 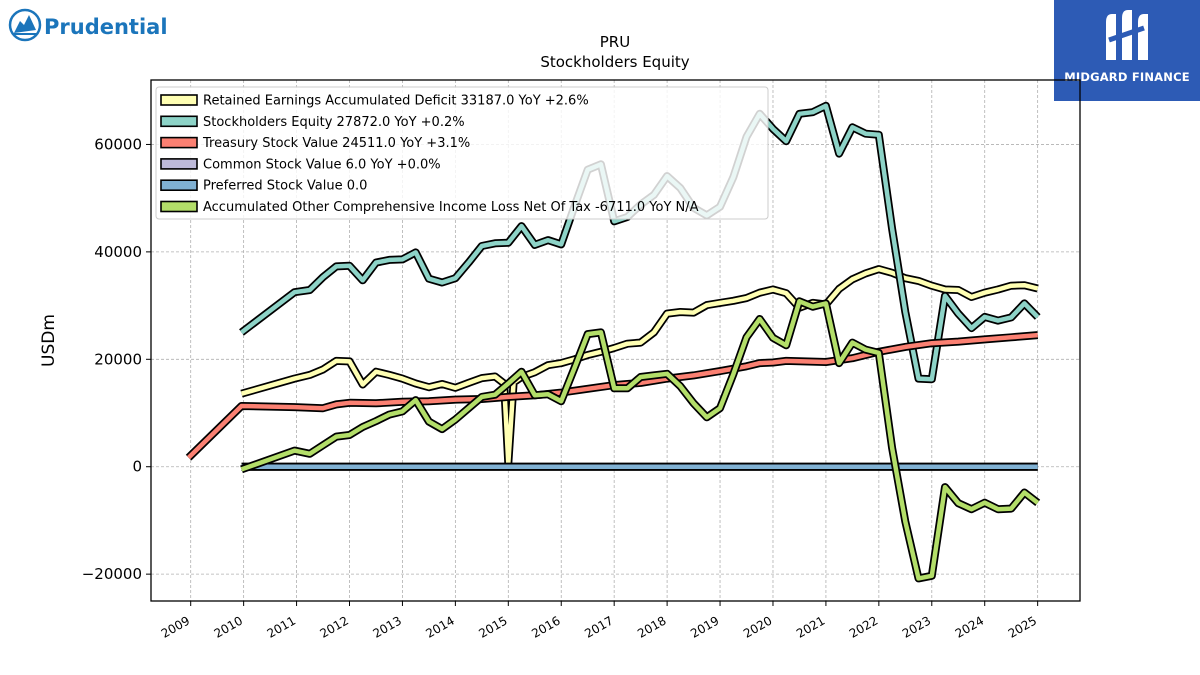 What do you see at coordinates (386, 626) in the screenshot?
I see `x-tick-label: 2013` at bounding box center [386, 626].